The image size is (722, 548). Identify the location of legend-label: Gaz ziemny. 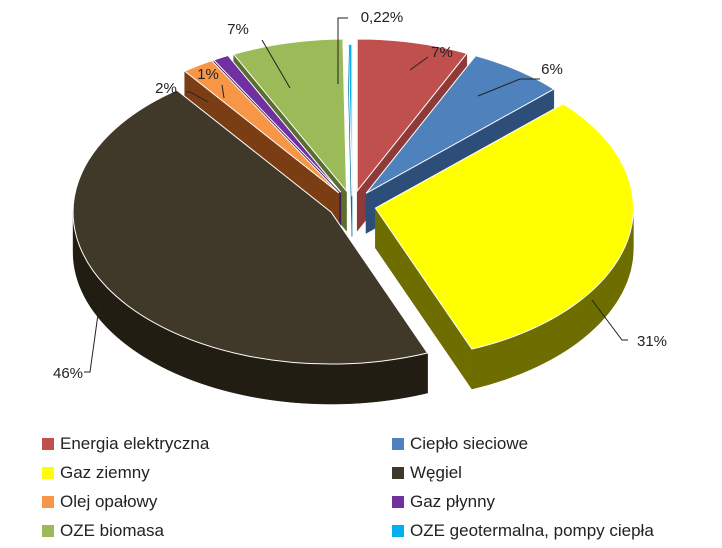
(105, 472).